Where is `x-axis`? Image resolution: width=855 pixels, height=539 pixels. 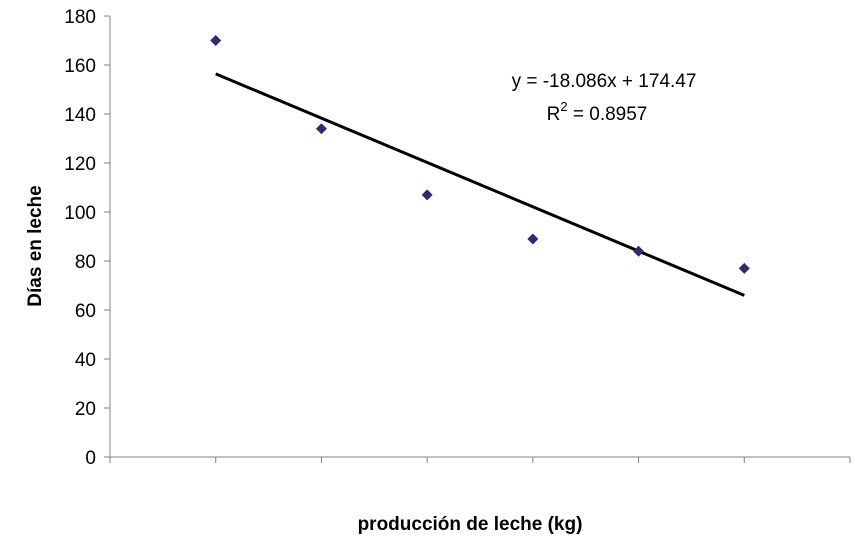 x-axis is located at coordinates (480, 459).